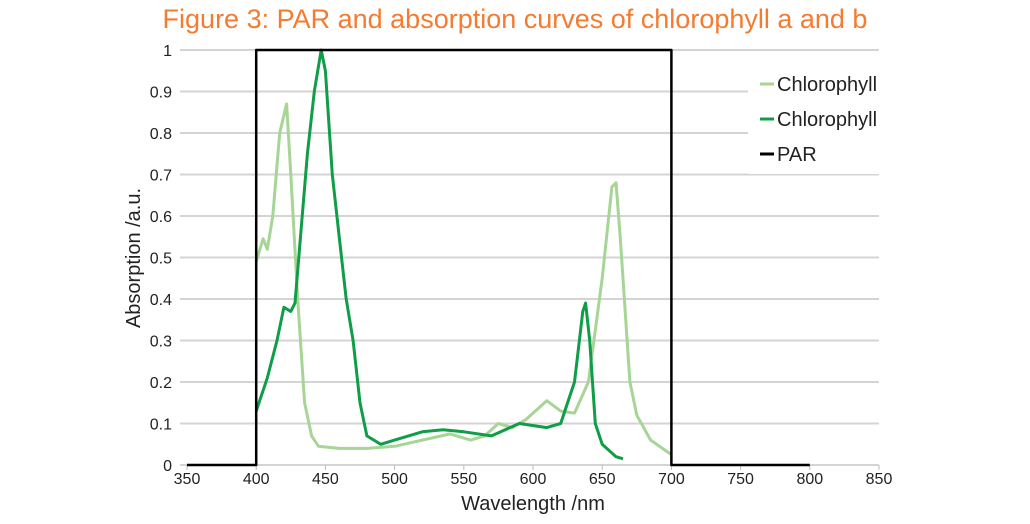 This screenshot has width=1030, height=524. Describe the element at coordinates (533, 479) in the screenshot. I see `x-tick-label: 600` at that location.